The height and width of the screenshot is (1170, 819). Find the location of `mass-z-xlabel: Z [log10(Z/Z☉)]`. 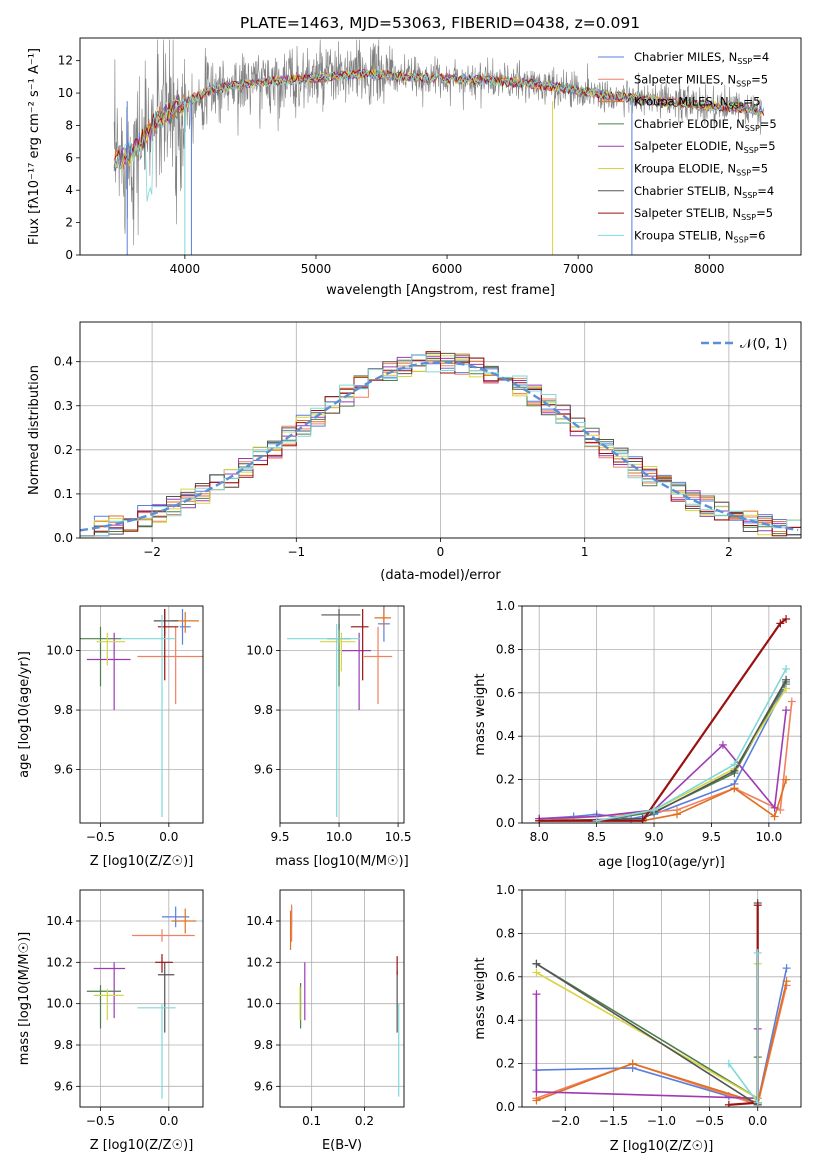

mass-z-xlabel: Z [log10(Z/Z☉)] is located at coordinates (142, 1145).